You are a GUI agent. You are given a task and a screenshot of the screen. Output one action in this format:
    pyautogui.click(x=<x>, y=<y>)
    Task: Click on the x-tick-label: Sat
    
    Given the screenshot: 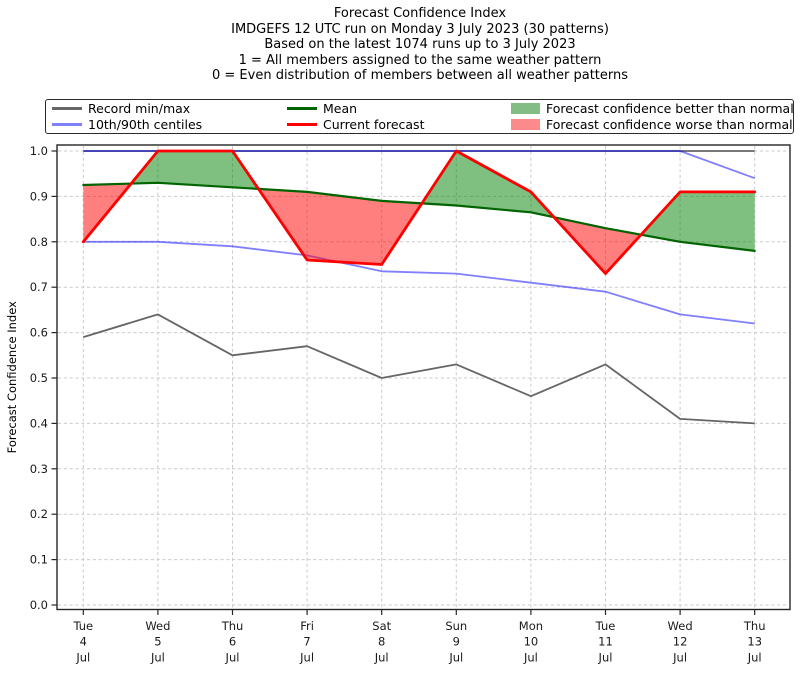 What is the action you would take?
    pyautogui.click(x=381, y=626)
    